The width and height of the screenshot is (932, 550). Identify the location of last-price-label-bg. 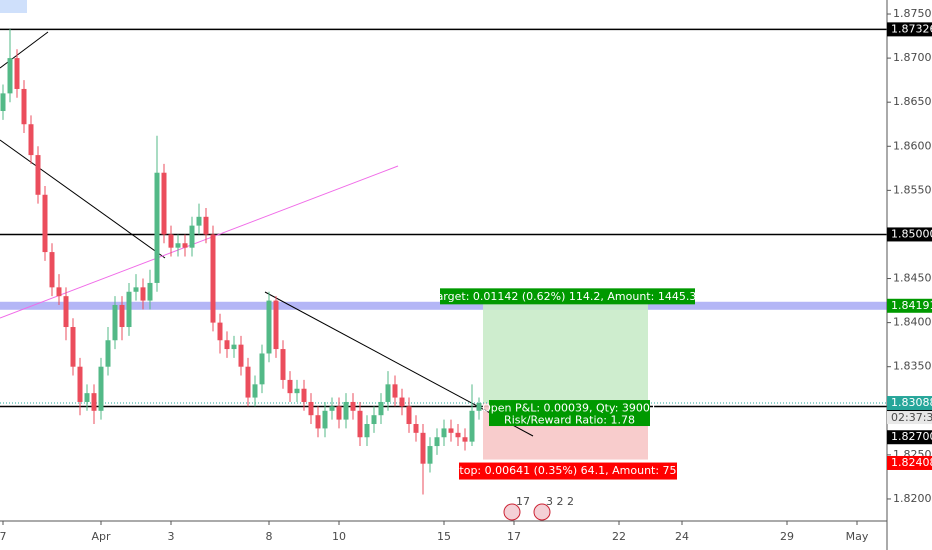
(909, 403).